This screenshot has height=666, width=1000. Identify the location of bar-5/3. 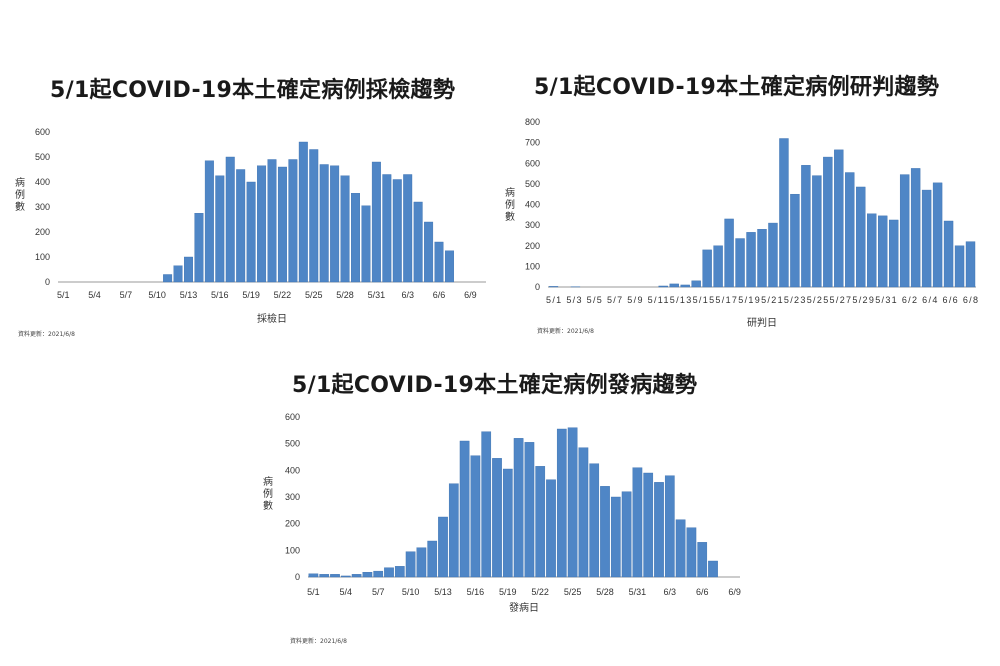
(335, 576).